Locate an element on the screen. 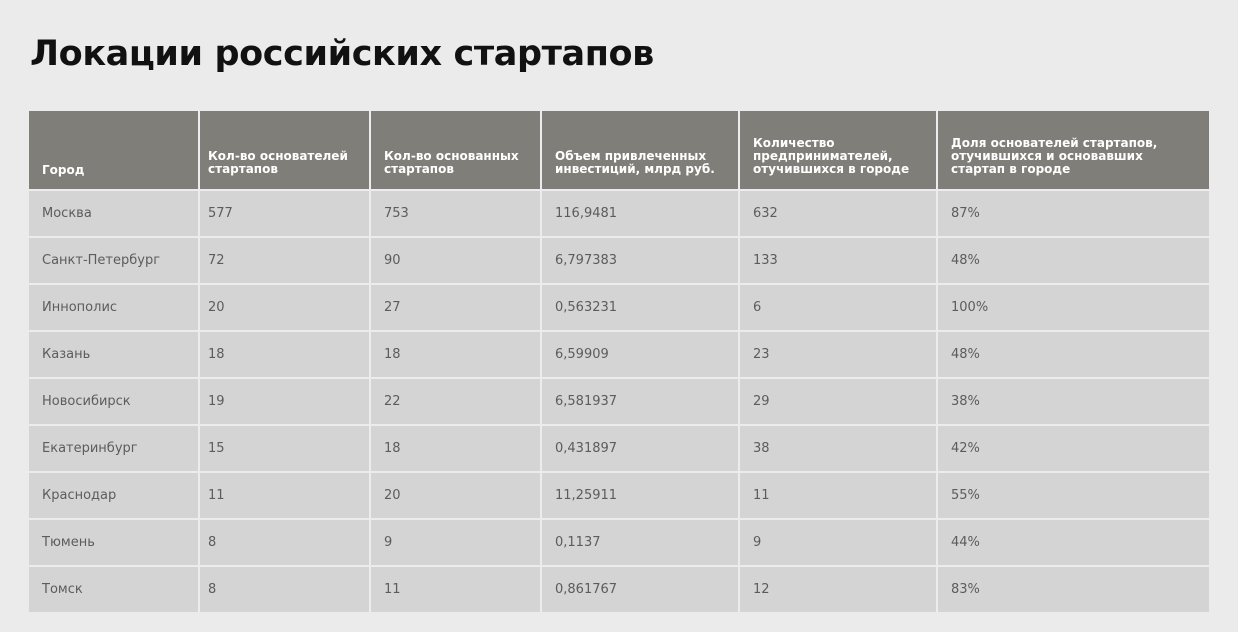 The image size is (1238, 632). investments-cell: 6,581937 is located at coordinates (640, 401).